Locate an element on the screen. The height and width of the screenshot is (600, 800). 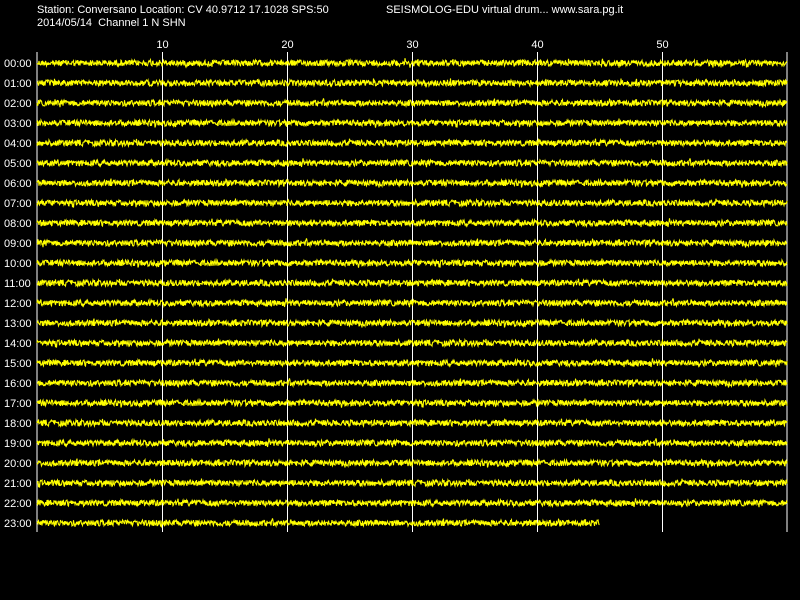
row-hour-label: 23:00 is located at coordinates (18, 524).